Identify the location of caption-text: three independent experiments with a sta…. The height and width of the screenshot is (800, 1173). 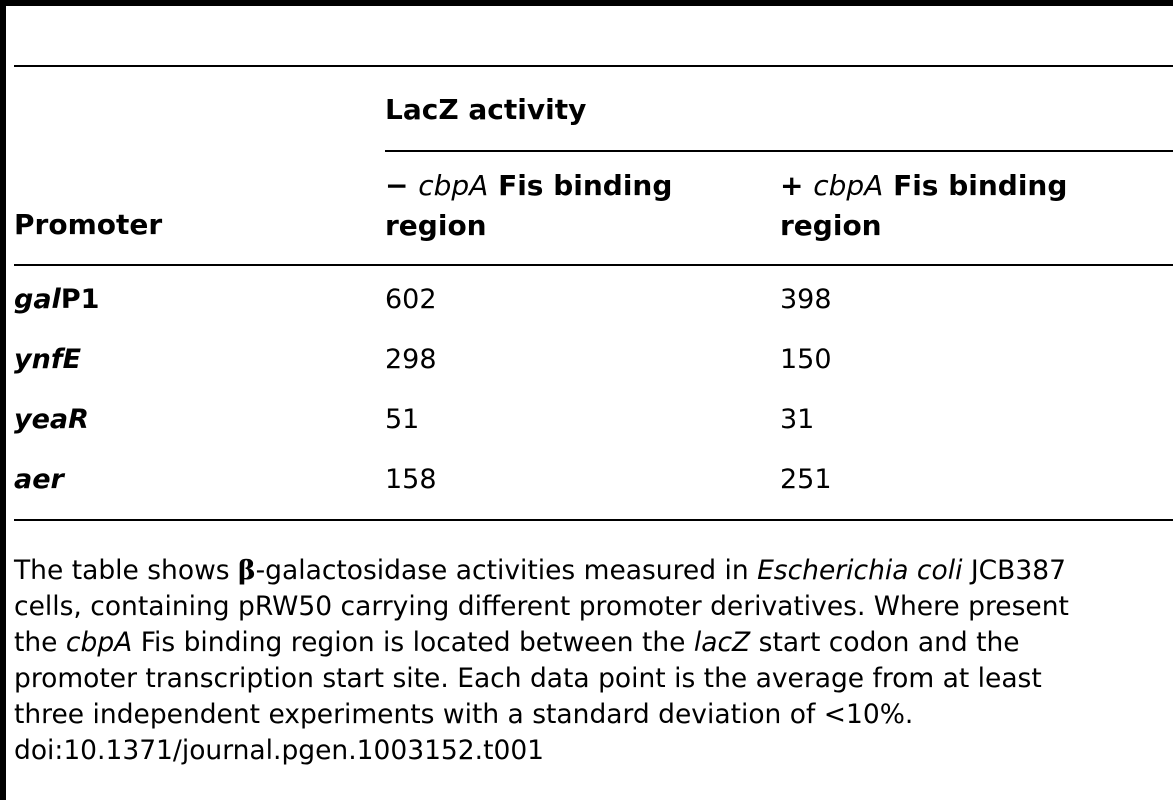
(419, 714).